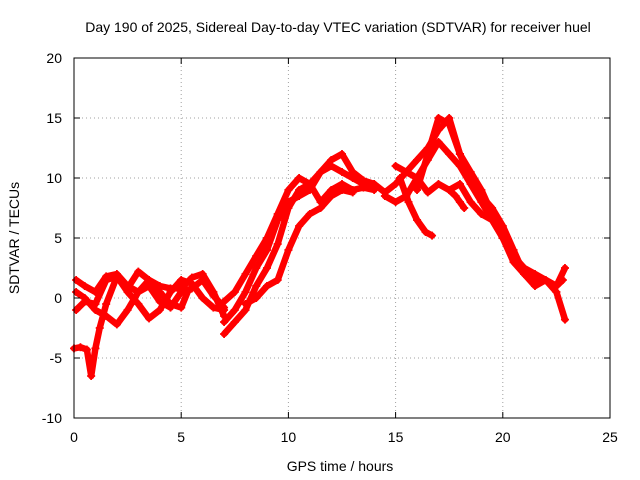 The image size is (640, 480). I want to click on y-tick-label: 5, so click(58, 238).